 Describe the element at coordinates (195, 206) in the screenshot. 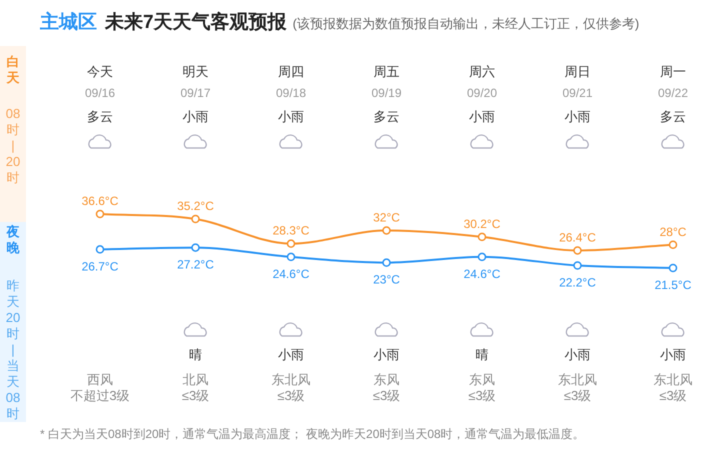

I see `data-label: 35.2°C` at that location.